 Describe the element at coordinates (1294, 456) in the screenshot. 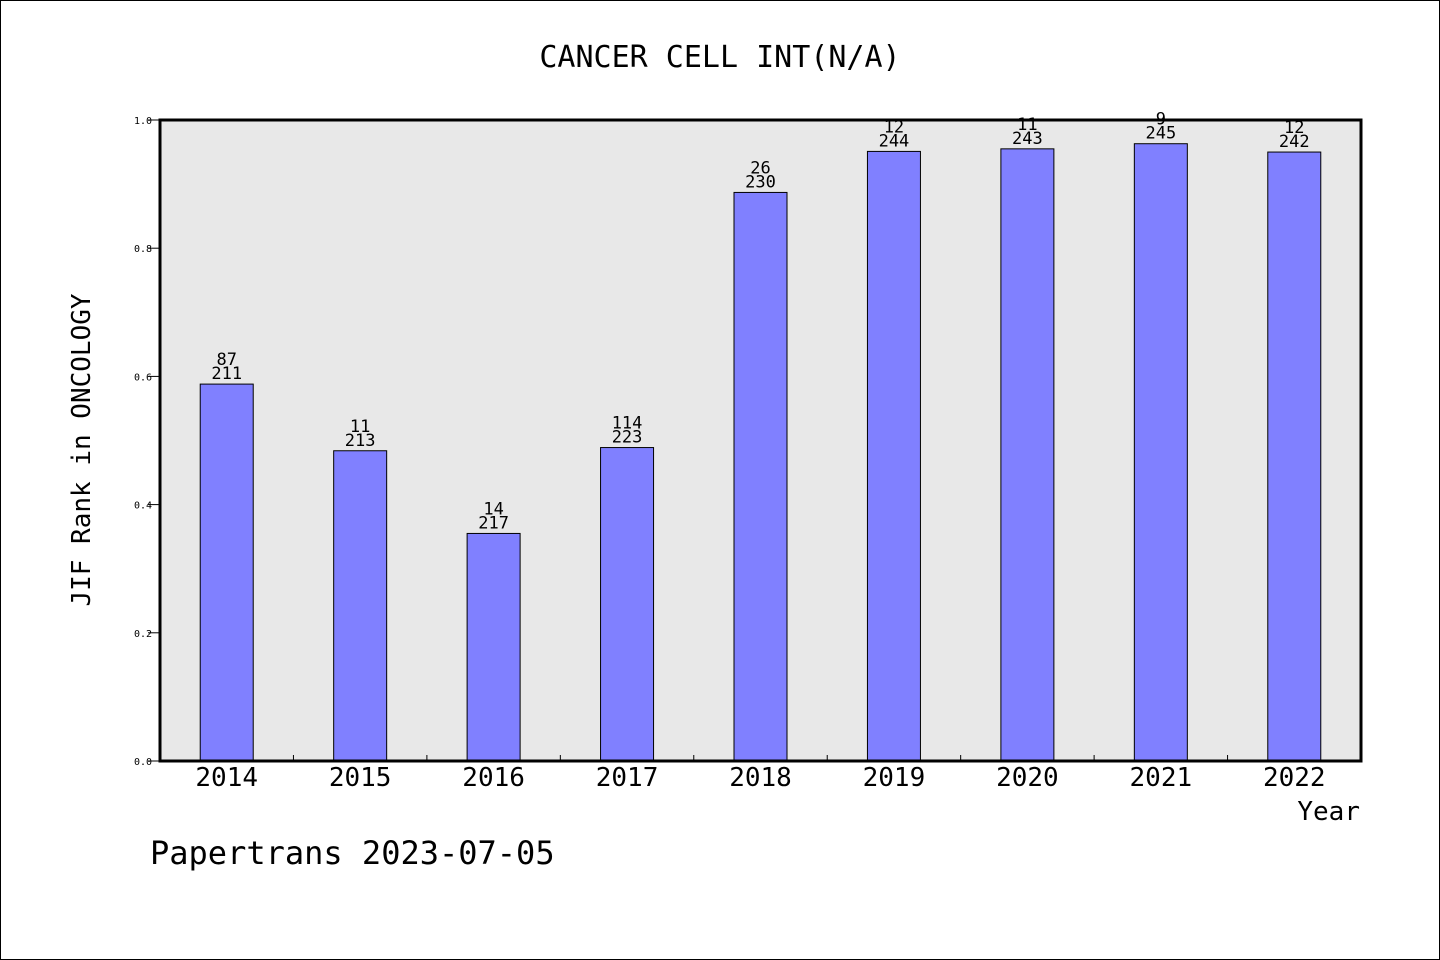

I see `bar-2022` at that location.